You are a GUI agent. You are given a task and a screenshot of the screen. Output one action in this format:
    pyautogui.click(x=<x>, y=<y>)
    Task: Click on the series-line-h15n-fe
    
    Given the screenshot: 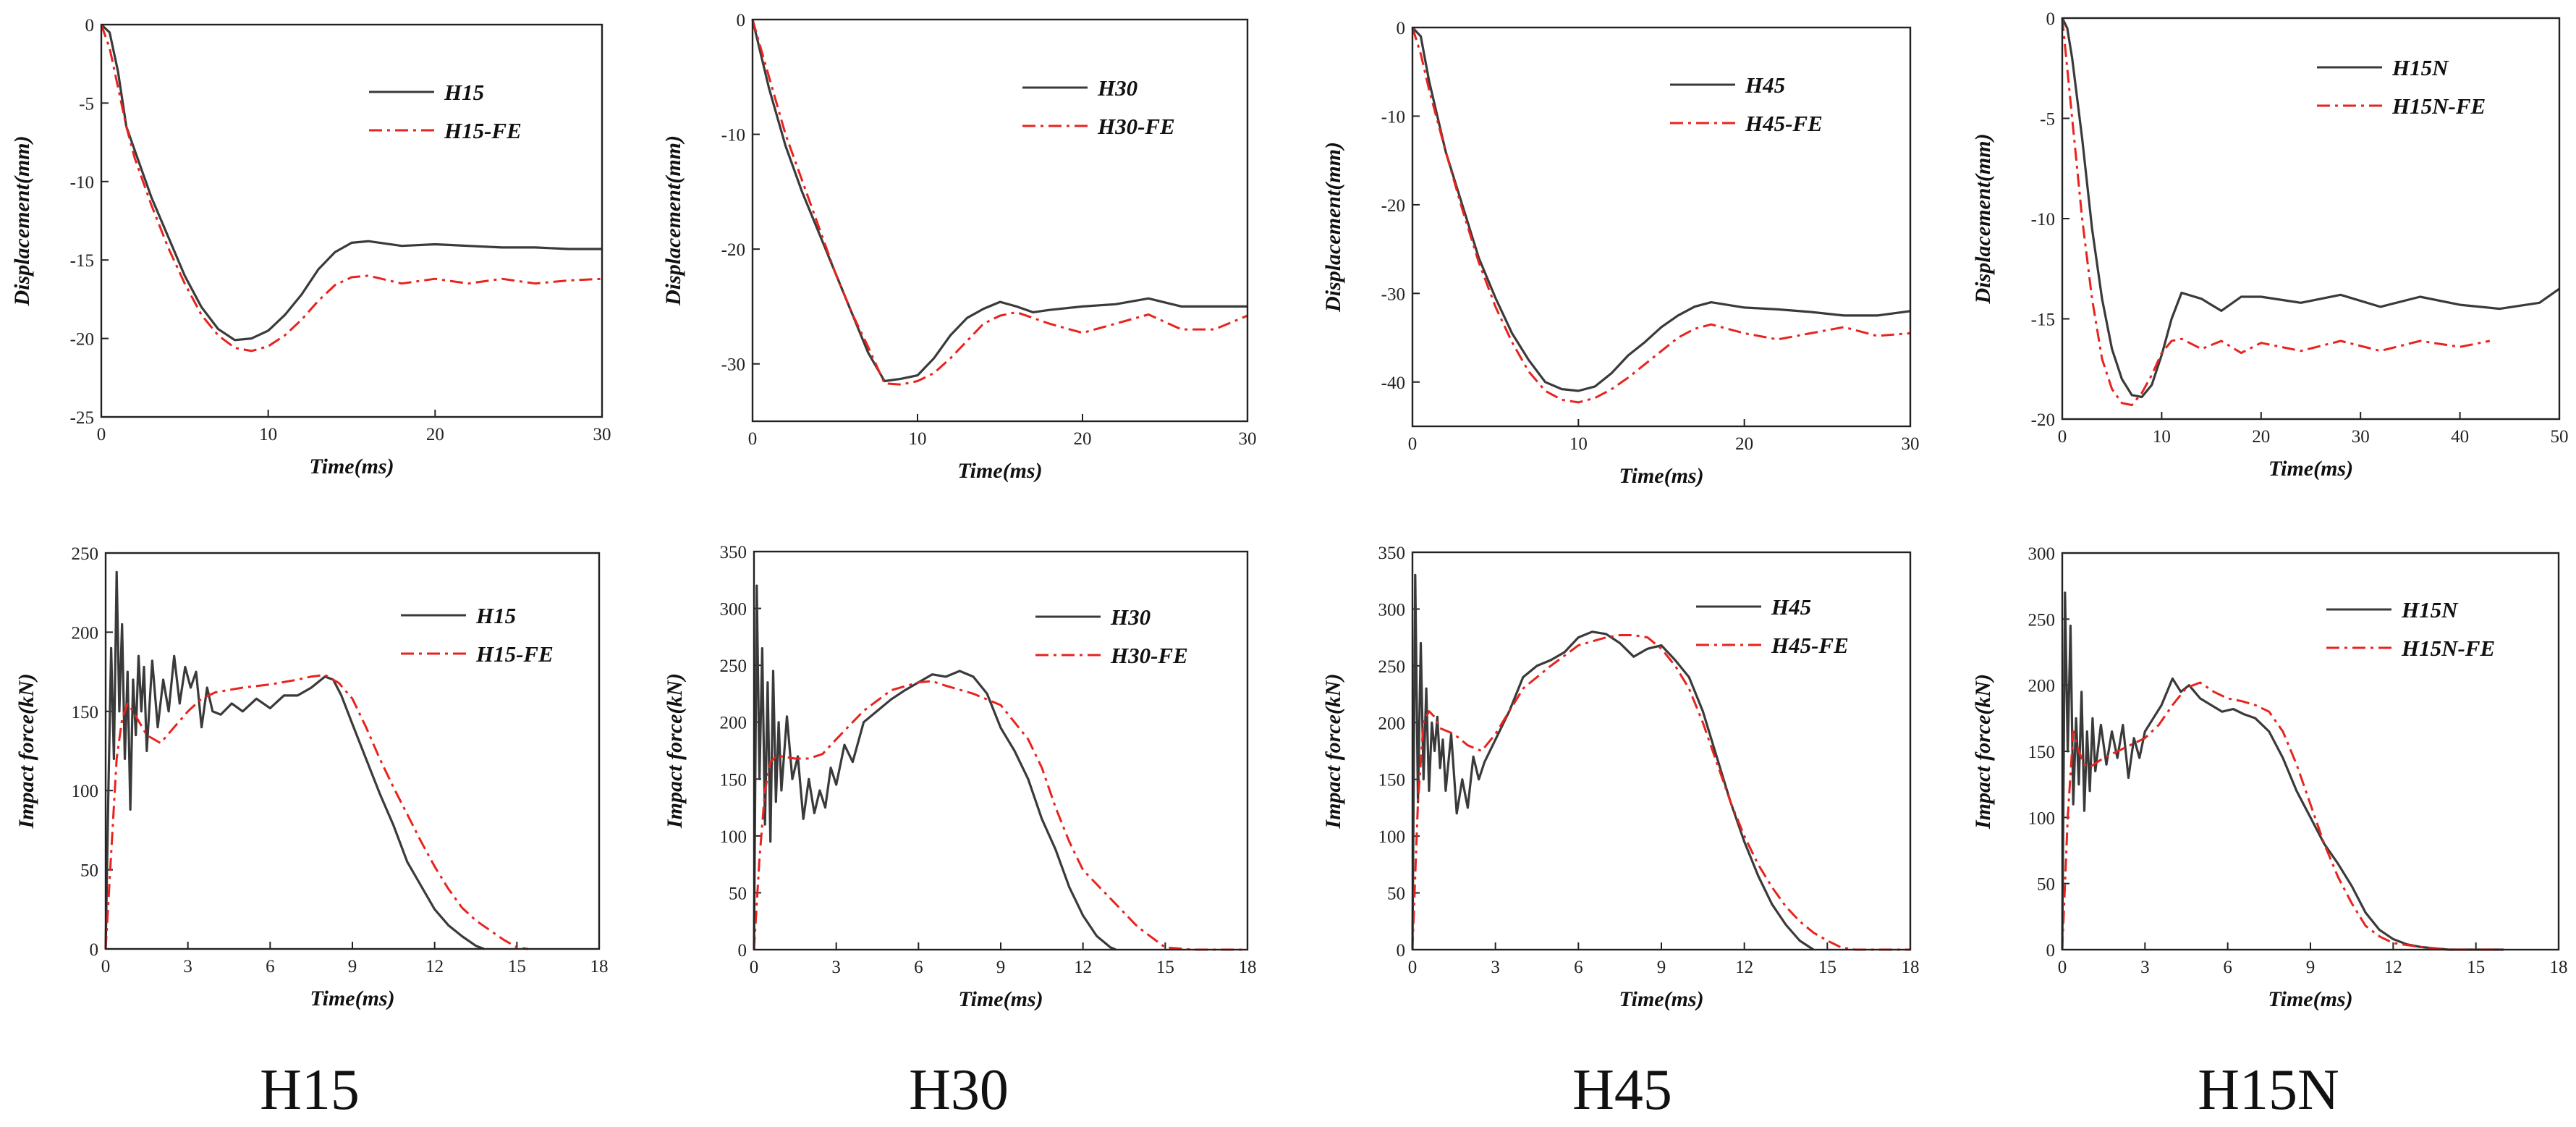 What is the action you would take?
    pyautogui.click(x=2276, y=212)
    